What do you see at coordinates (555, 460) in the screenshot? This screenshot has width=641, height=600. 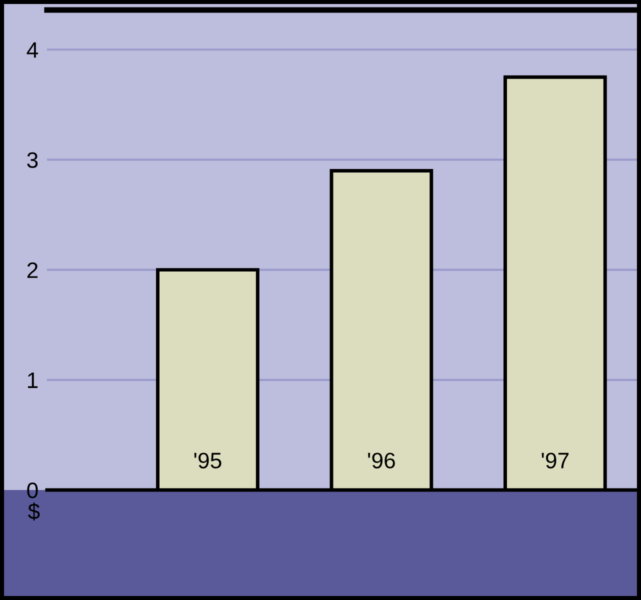 I see `x-tick-label: '97` at bounding box center [555, 460].